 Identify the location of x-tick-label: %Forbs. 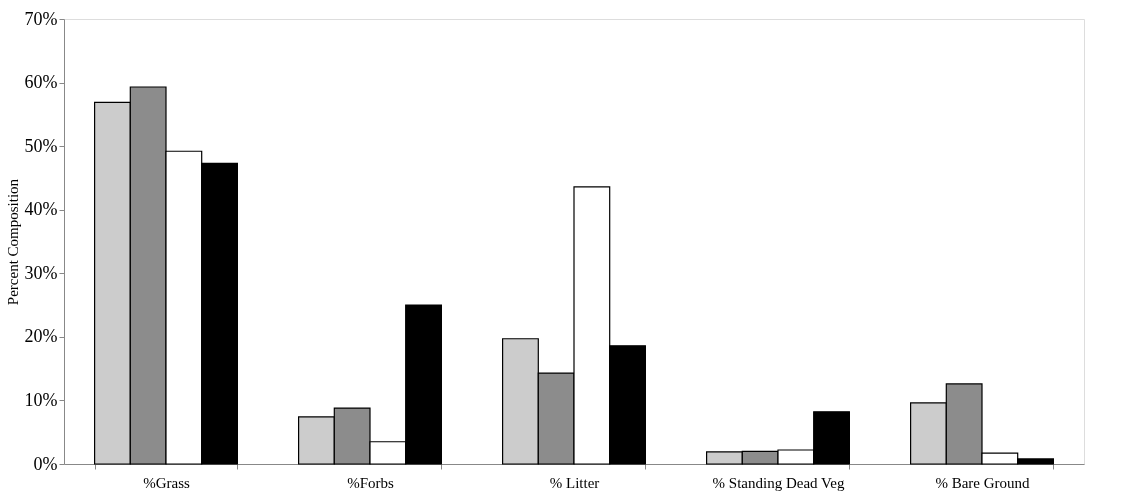
(370, 482).